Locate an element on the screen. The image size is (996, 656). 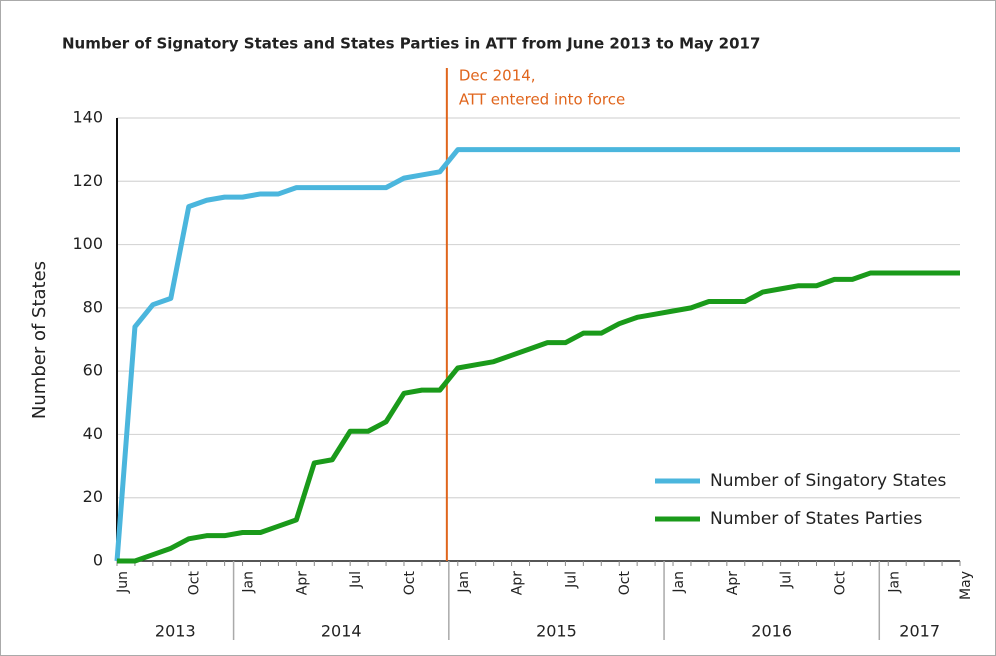
y-tick-label: 40 is located at coordinates (93, 433).